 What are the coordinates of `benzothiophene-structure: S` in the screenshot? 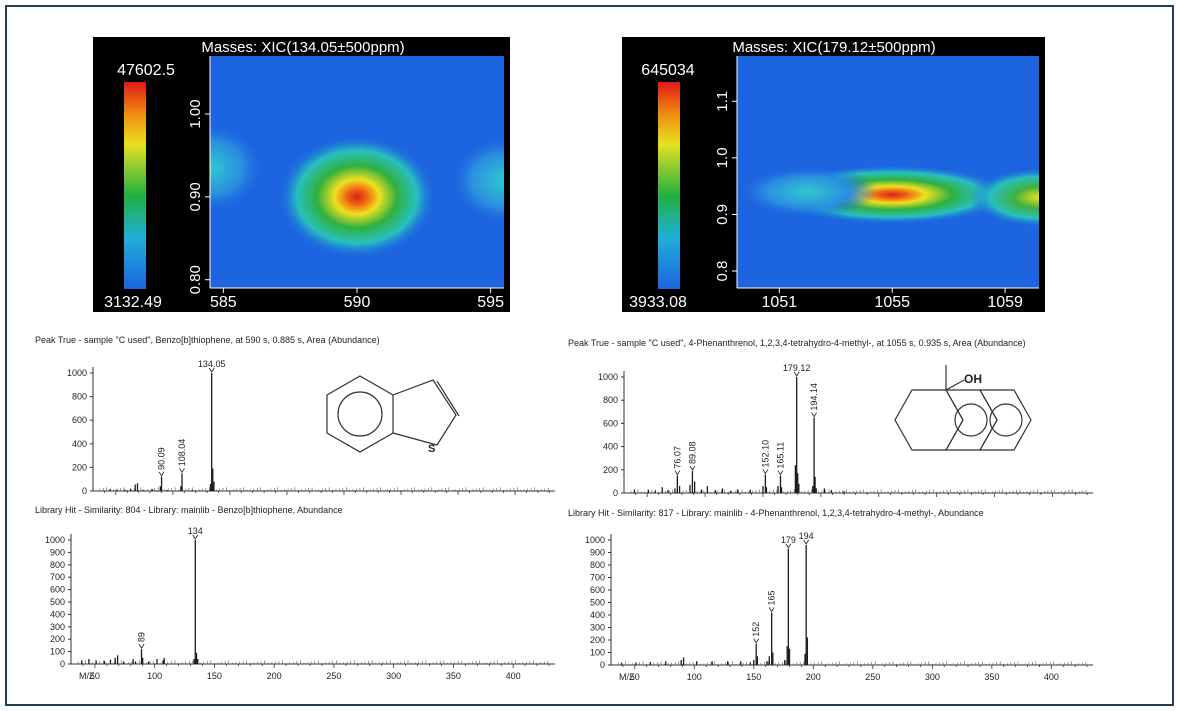 It's located at (393, 415).